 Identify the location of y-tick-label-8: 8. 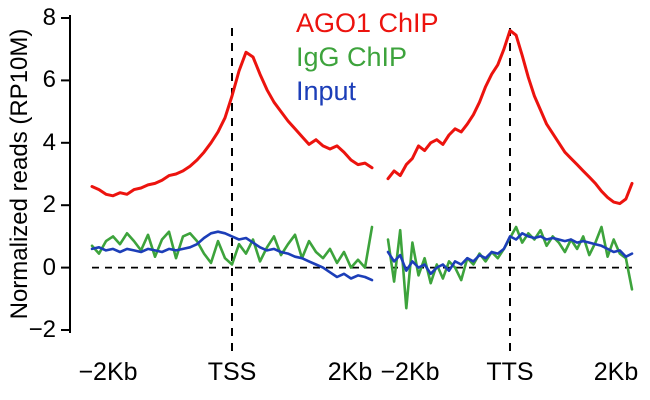
(49, 17).